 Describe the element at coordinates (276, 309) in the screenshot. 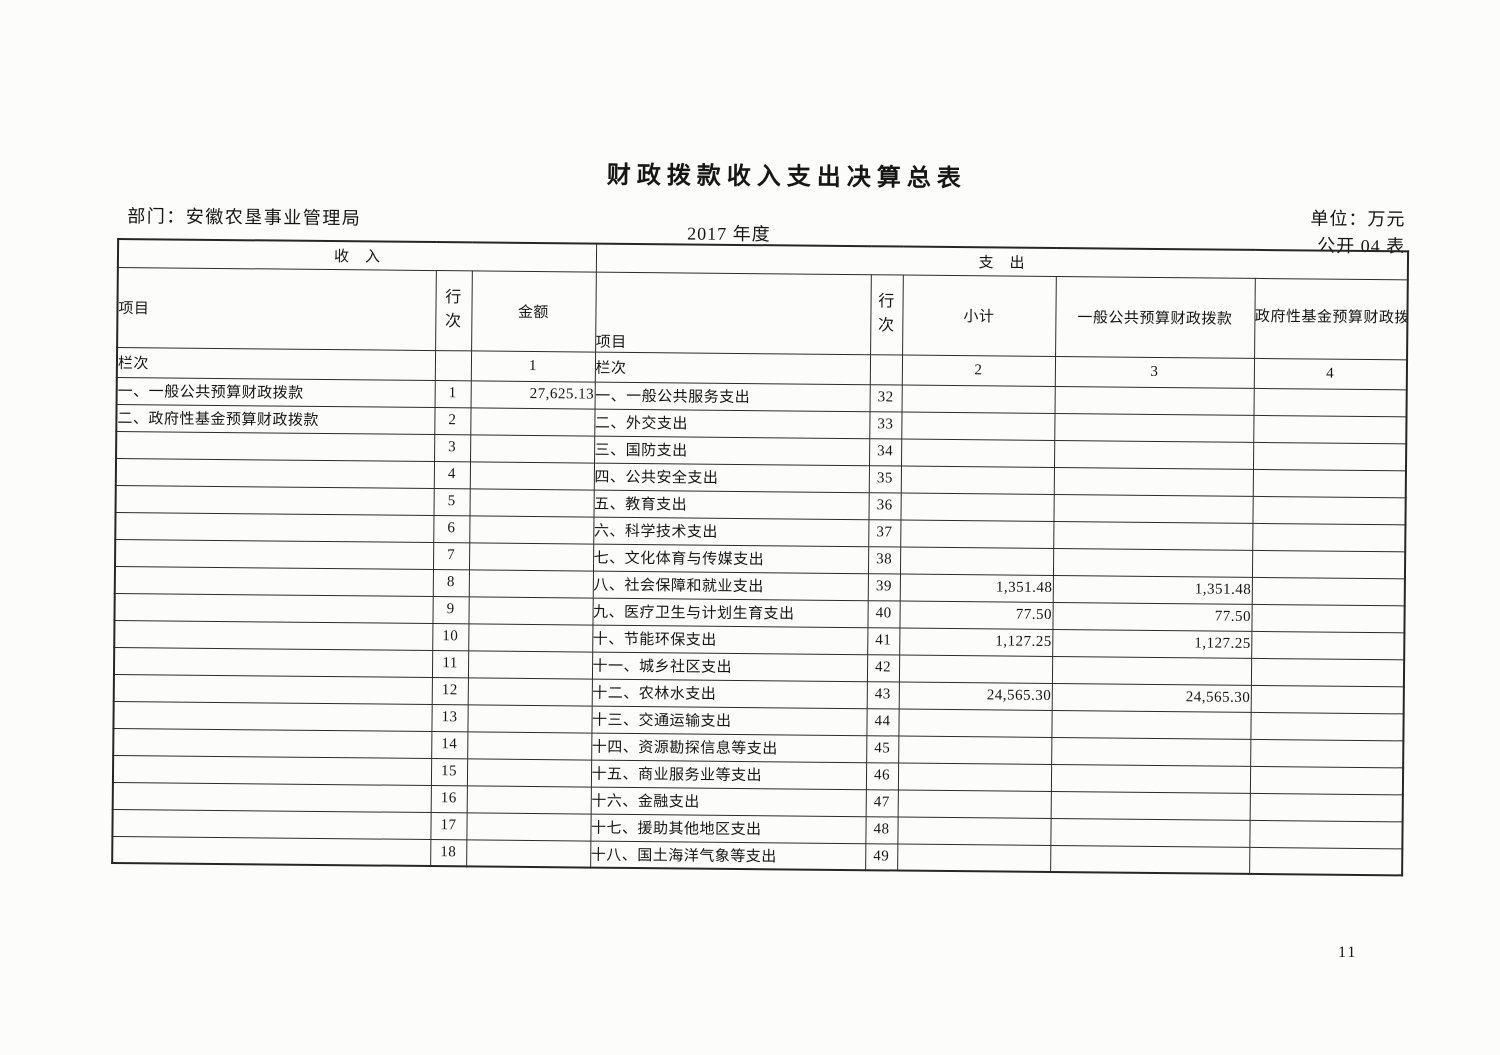

I see `income-item-header: 项目` at that location.